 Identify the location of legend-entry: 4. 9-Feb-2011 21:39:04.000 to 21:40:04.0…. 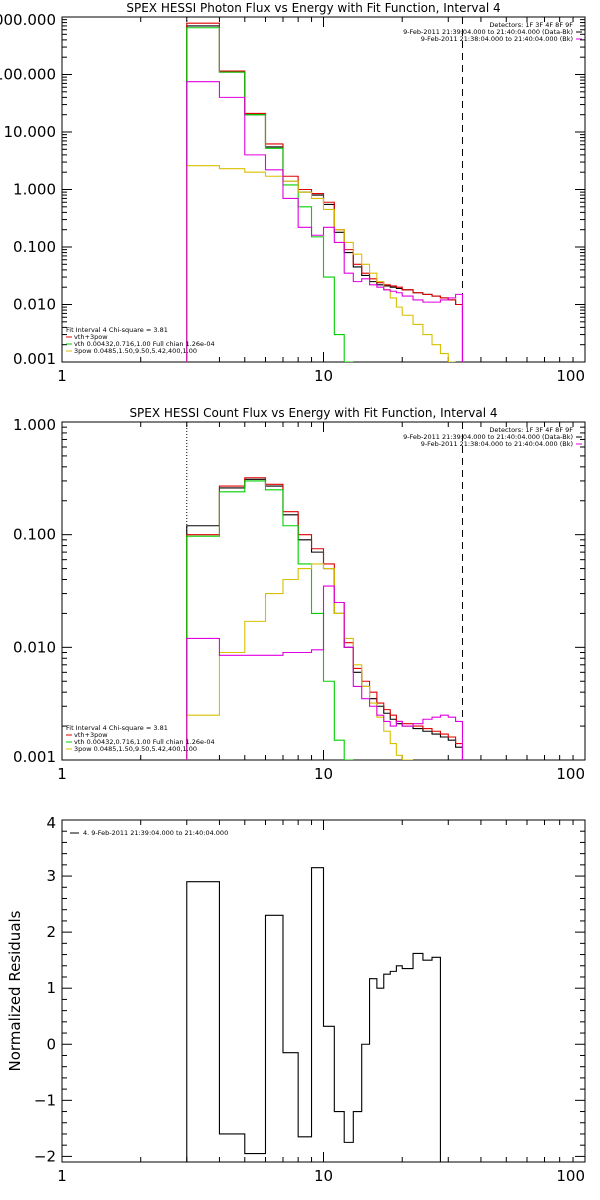
(155, 833).